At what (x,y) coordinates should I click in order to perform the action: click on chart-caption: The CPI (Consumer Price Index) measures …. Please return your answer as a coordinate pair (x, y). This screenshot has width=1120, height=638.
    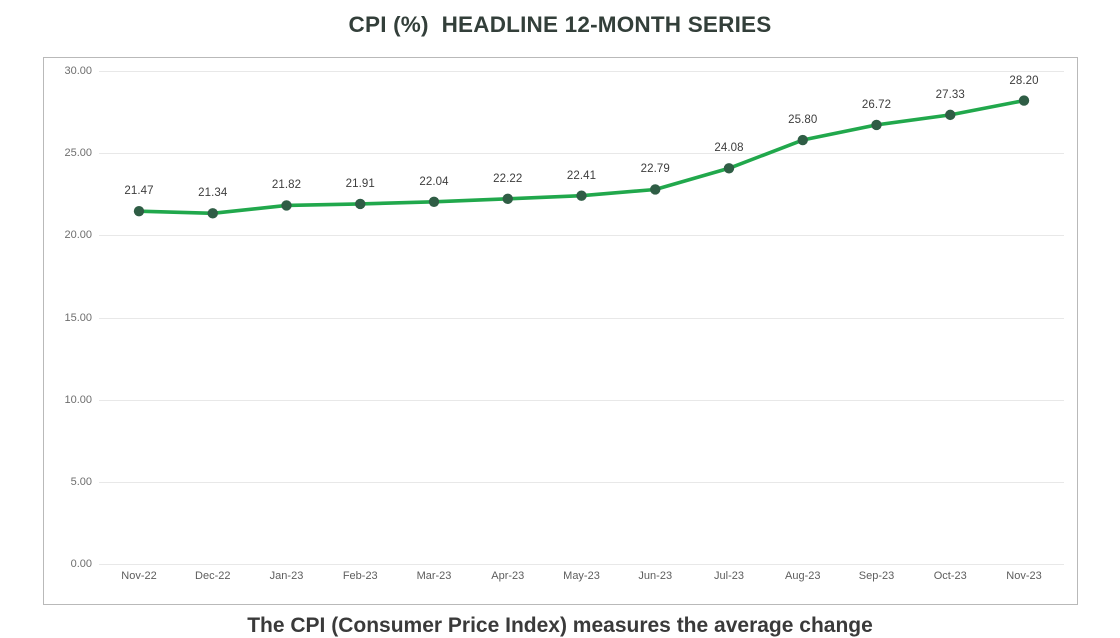
    Looking at the image, I should click on (560, 625).